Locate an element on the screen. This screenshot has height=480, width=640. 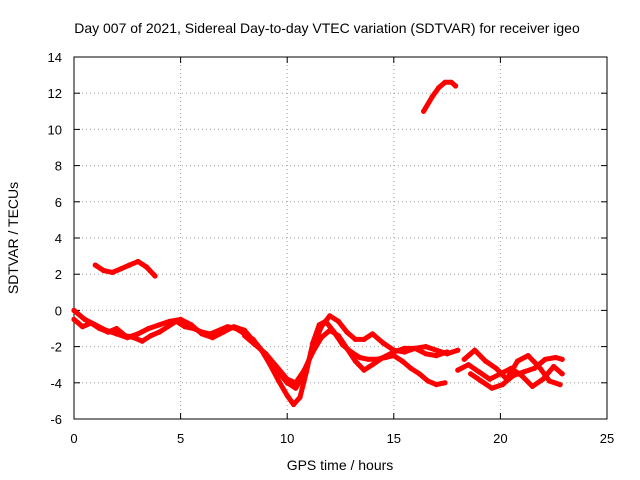
series-line-arc-f is located at coordinates (516, 373).